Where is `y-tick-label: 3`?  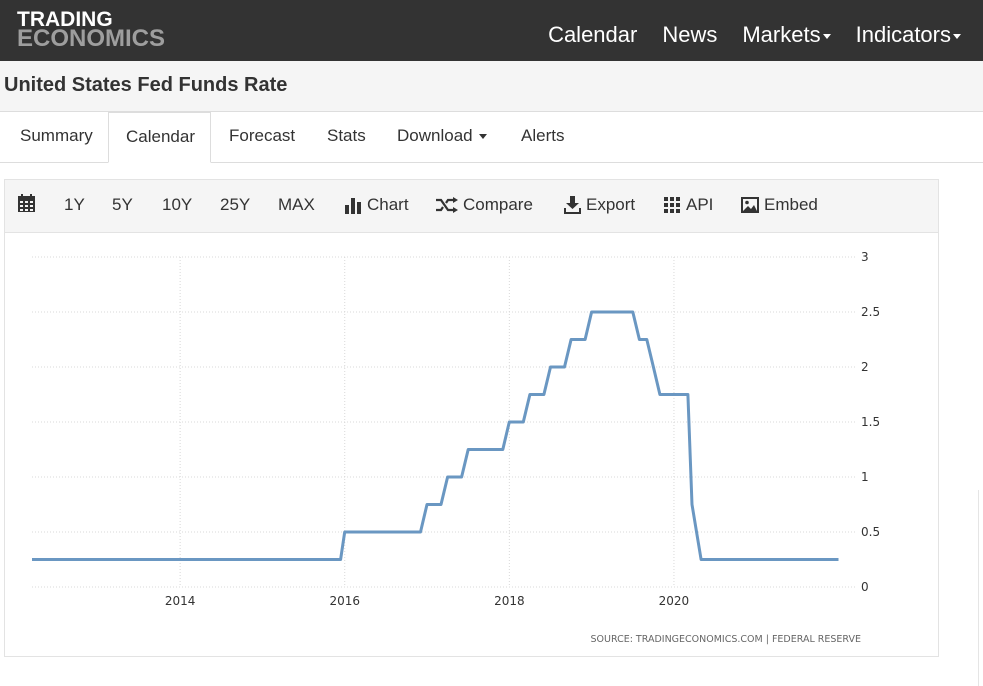 y-tick-label: 3 is located at coordinates (865, 257).